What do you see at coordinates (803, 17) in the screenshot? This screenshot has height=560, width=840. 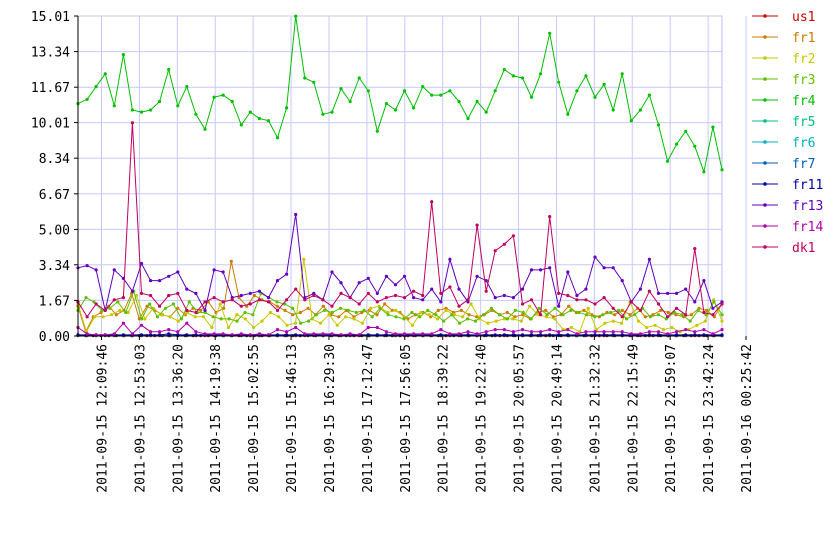 I see `legend-label-us1: us1` at bounding box center [803, 17].